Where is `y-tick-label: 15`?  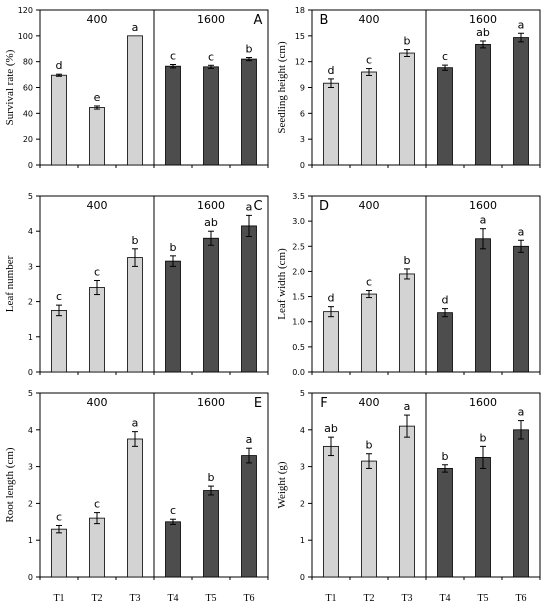 y-tick-label: 15 is located at coordinates (300, 36).